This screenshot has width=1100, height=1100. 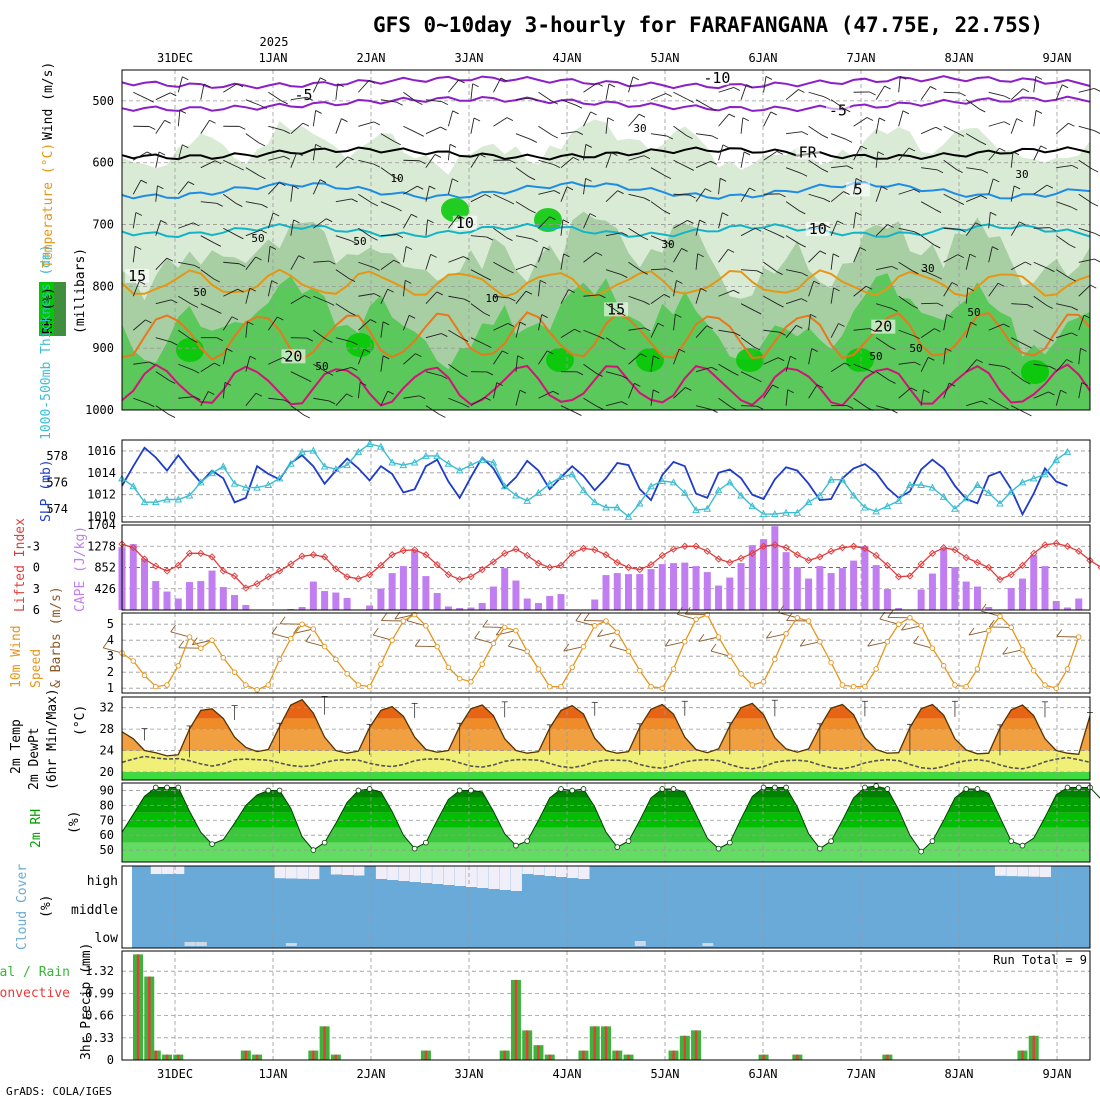 I want to click on rh-tick: 60, so click(x=107, y=835).